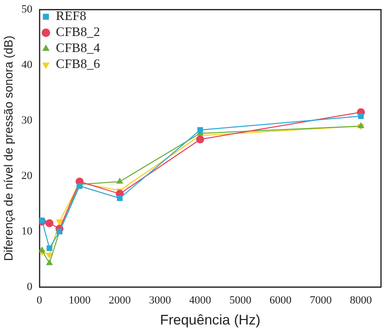  What do you see at coordinates (160, 300) in the screenshot?
I see `x-tick-label: 3000` at bounding box center [160, 300].